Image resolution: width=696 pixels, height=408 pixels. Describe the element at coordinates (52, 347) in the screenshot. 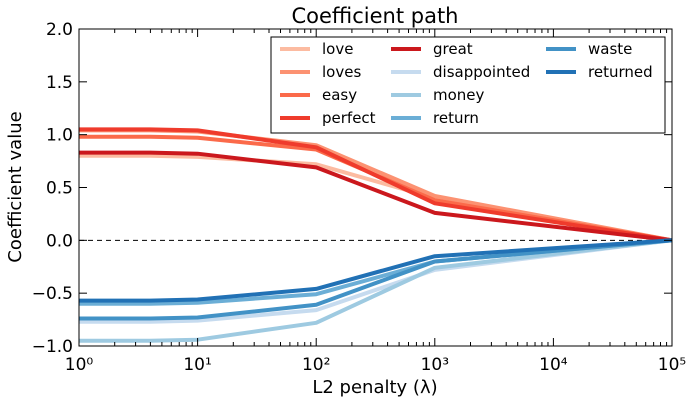

I see `y-tick-label: −1.0` at that location.